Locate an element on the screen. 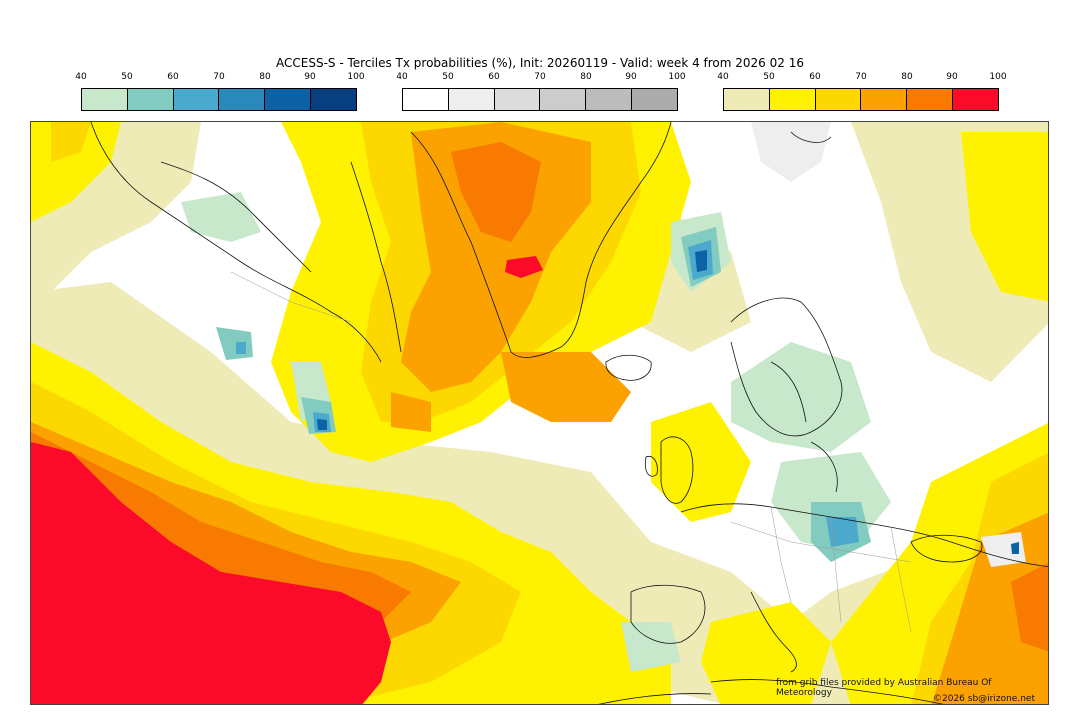  copyright-credit: ©2026 sb@irizone.net is located at coordinates (984, 699).